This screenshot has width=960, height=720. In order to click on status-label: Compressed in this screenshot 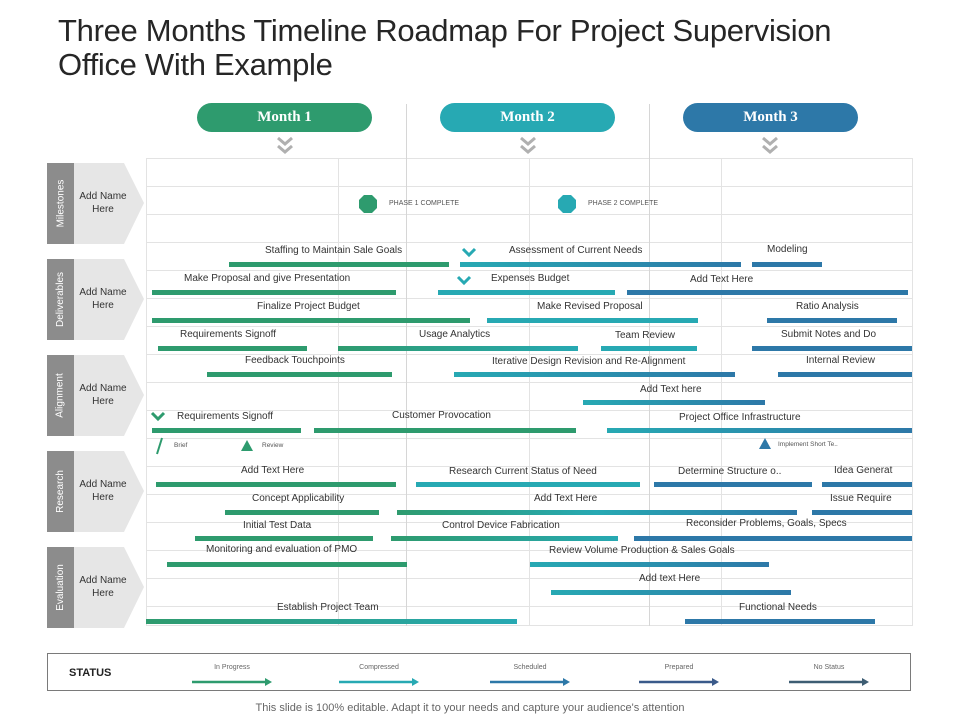, I will do `click(379, 667)`.